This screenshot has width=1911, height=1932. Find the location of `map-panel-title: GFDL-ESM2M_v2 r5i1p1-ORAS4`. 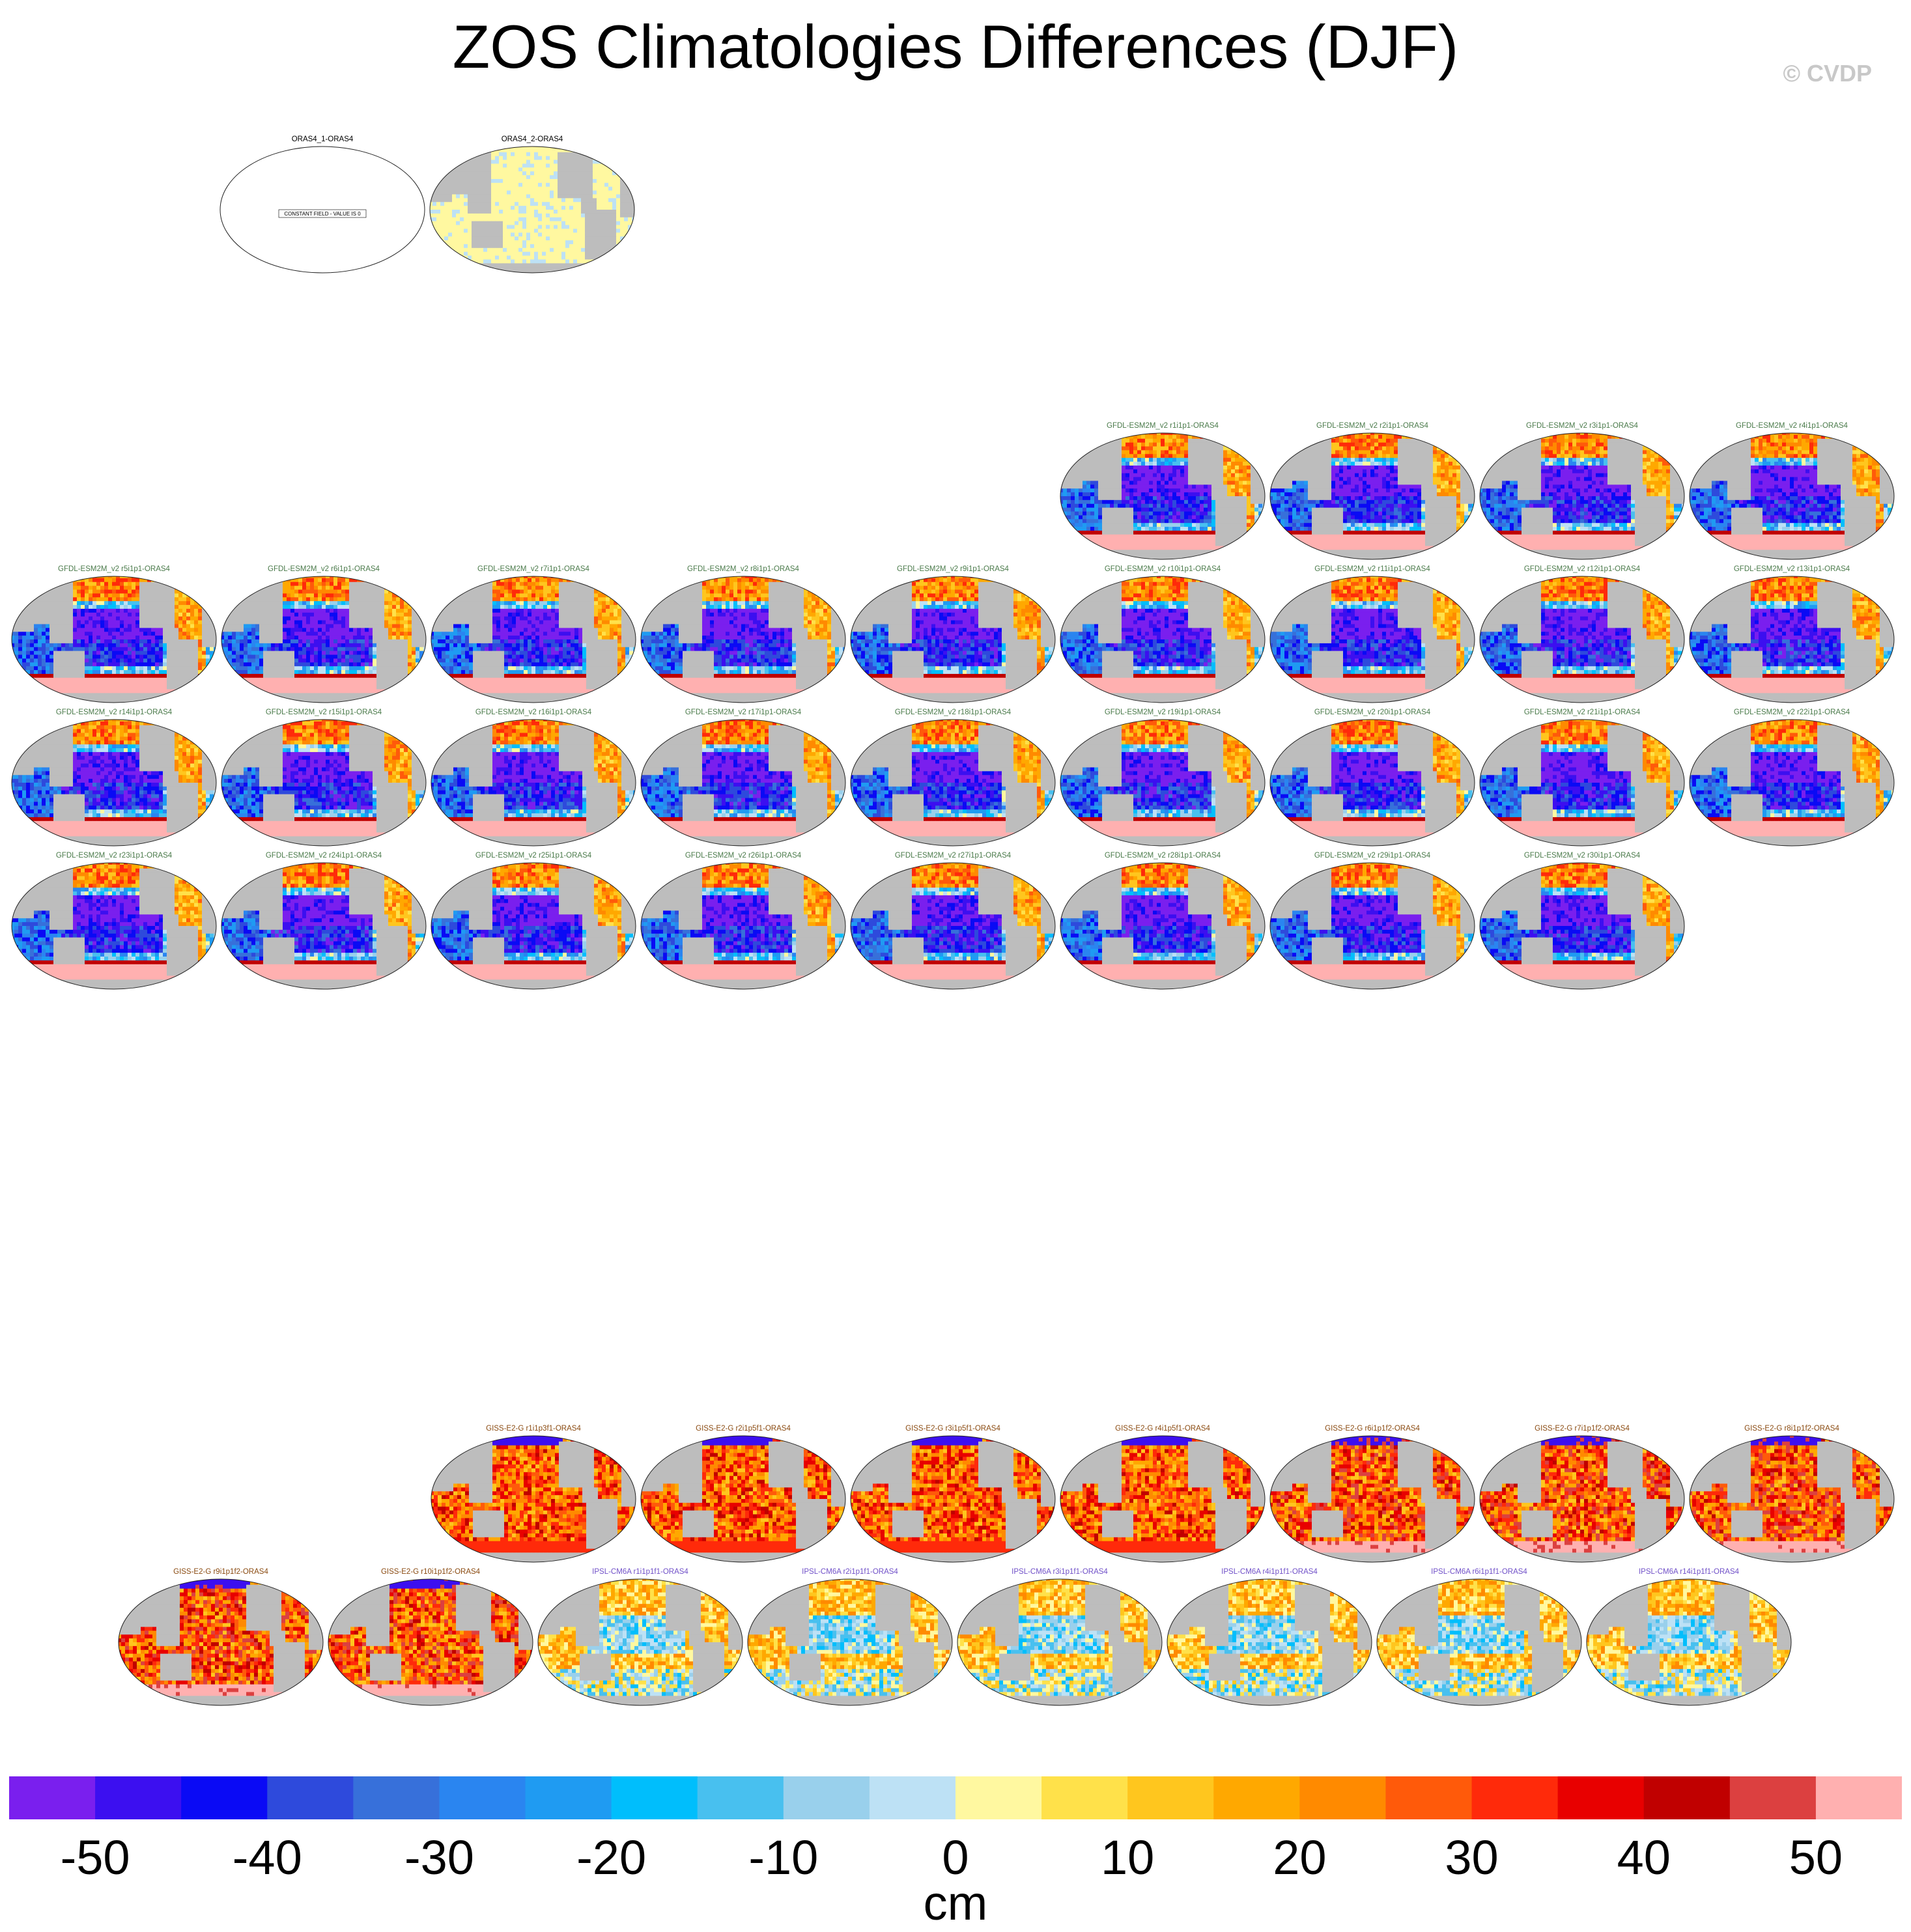

map-panel-title: GFDL-ESM2M_v2 r5i1p1-ORAS4 is located at coordinates (114, 569).